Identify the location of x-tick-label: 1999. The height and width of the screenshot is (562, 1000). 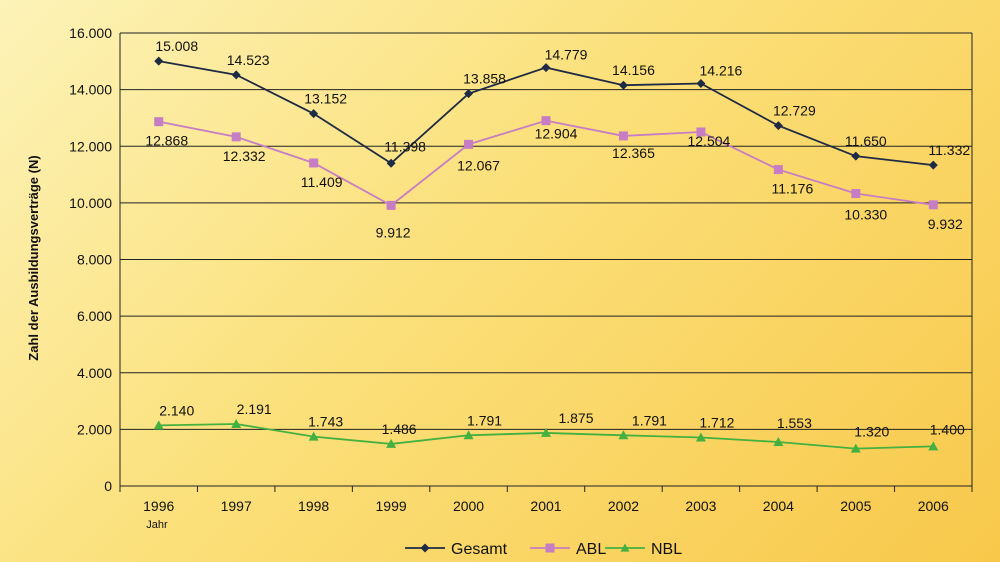
(391, 506).